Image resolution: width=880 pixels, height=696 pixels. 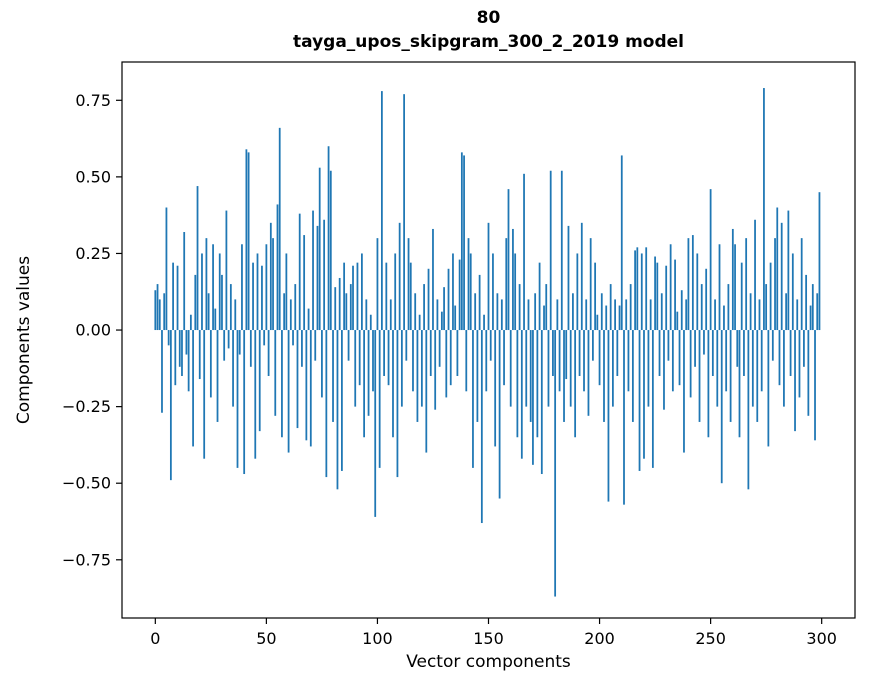 I want to click on x-tick-label: 300, so click(x=821, y=638).